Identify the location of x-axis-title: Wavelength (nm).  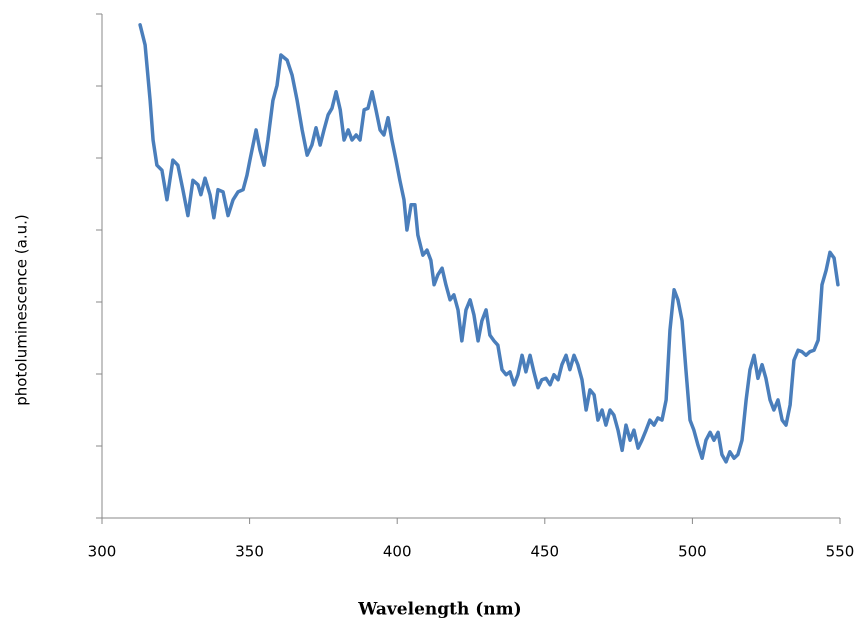
(439, 610).